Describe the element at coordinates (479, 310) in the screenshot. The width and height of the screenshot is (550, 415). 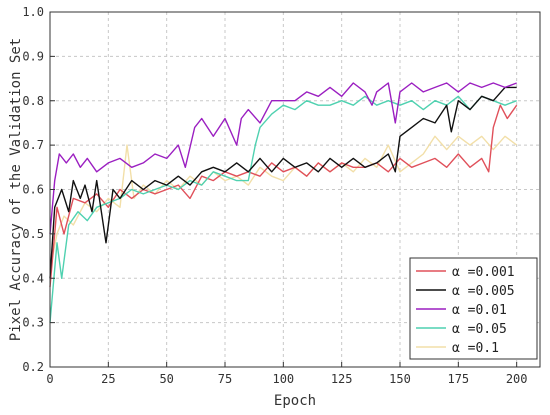
I see `legend-entry-label: α =0.01` at that location.